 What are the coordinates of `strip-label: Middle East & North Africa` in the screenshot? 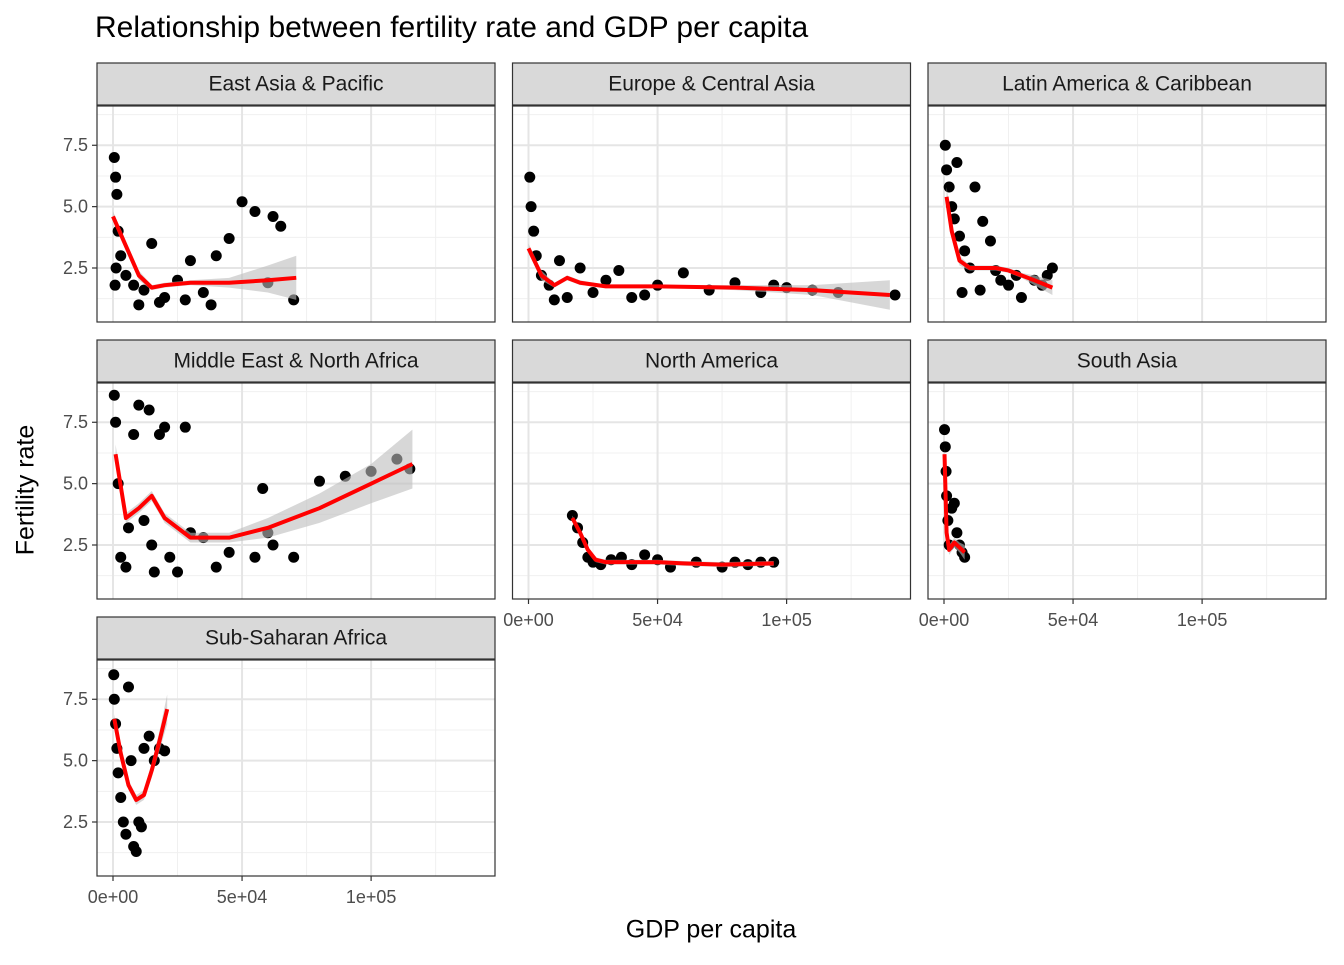 It's located at (295, 361).